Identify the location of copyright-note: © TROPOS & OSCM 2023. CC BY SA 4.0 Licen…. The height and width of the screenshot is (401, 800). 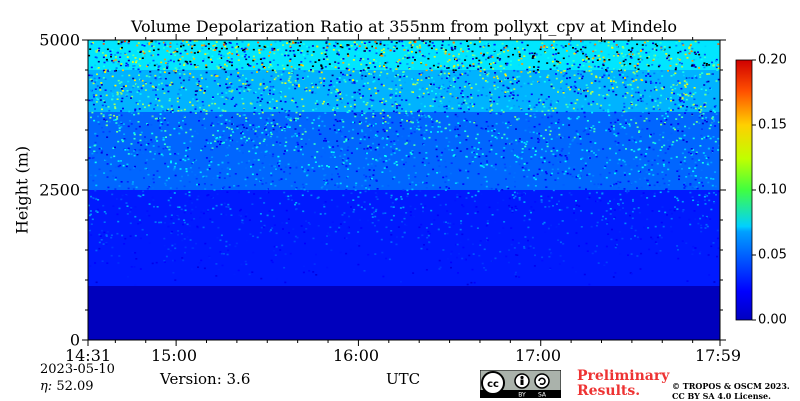
(731, 391).